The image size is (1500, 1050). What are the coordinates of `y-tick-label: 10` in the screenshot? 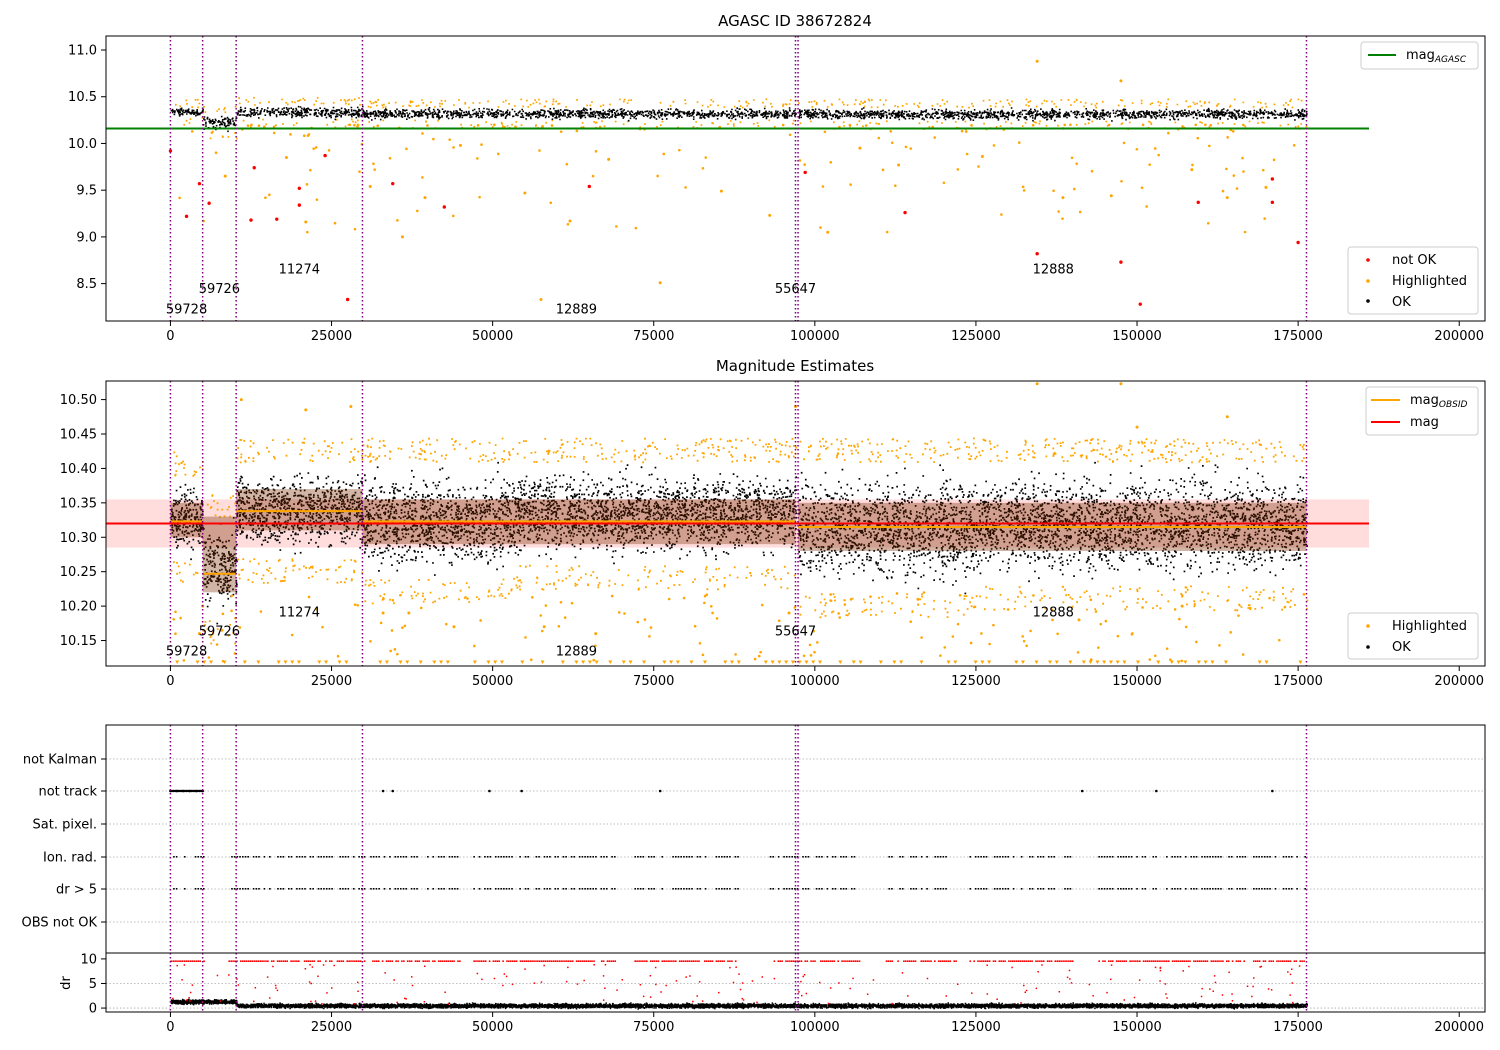 It's located at (88, 959).